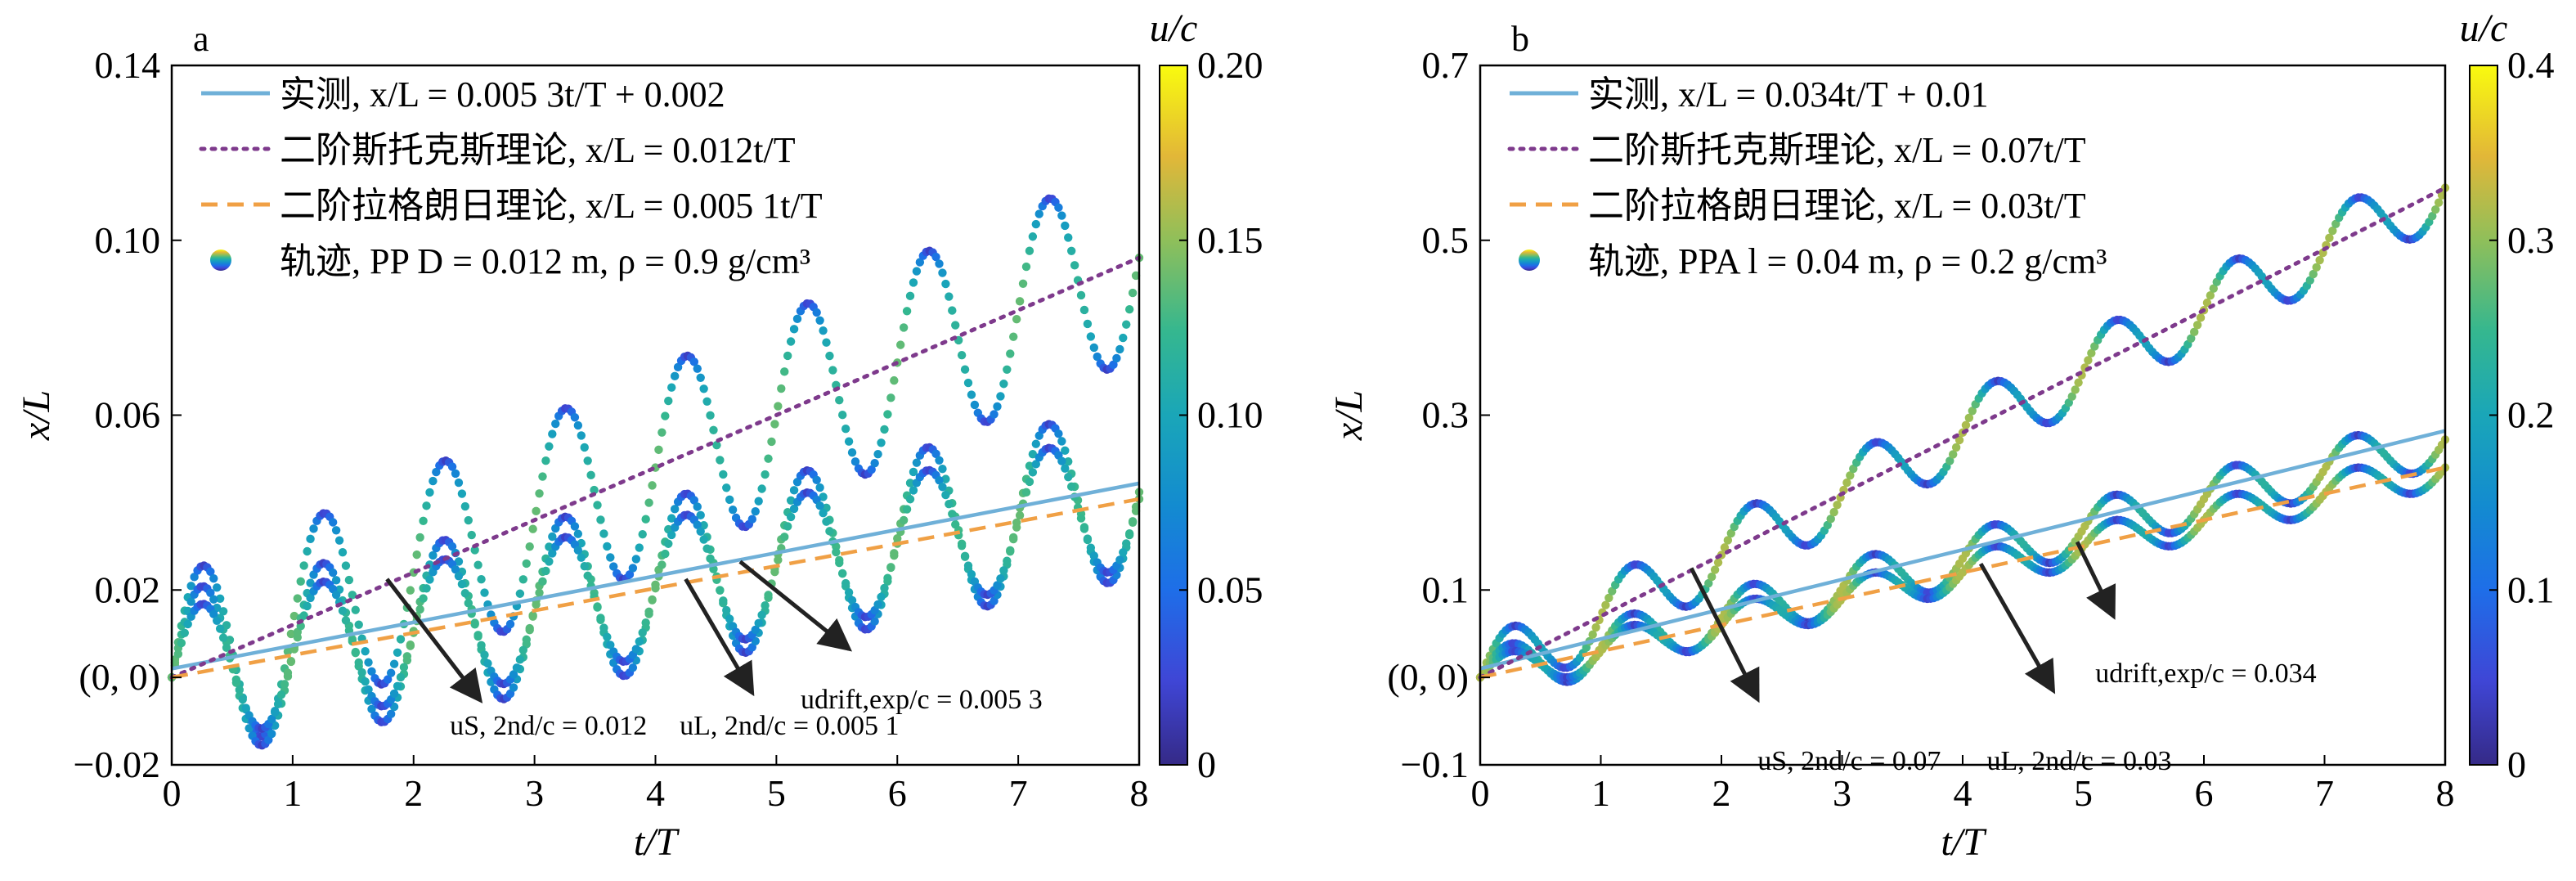 The width and height of the screenshot is (2576, 881). I want to click on colorbar-label: u/c, so click(1174, 28).